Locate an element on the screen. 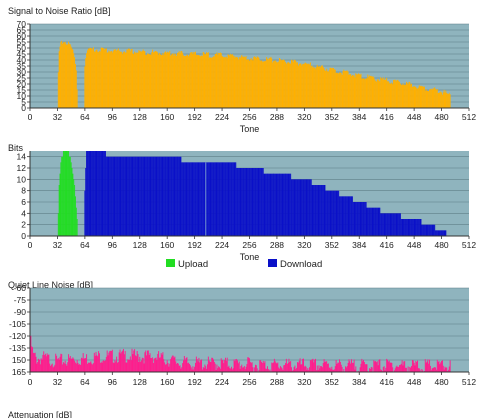  legend: Upload Download is located at coordinates (244, 264).